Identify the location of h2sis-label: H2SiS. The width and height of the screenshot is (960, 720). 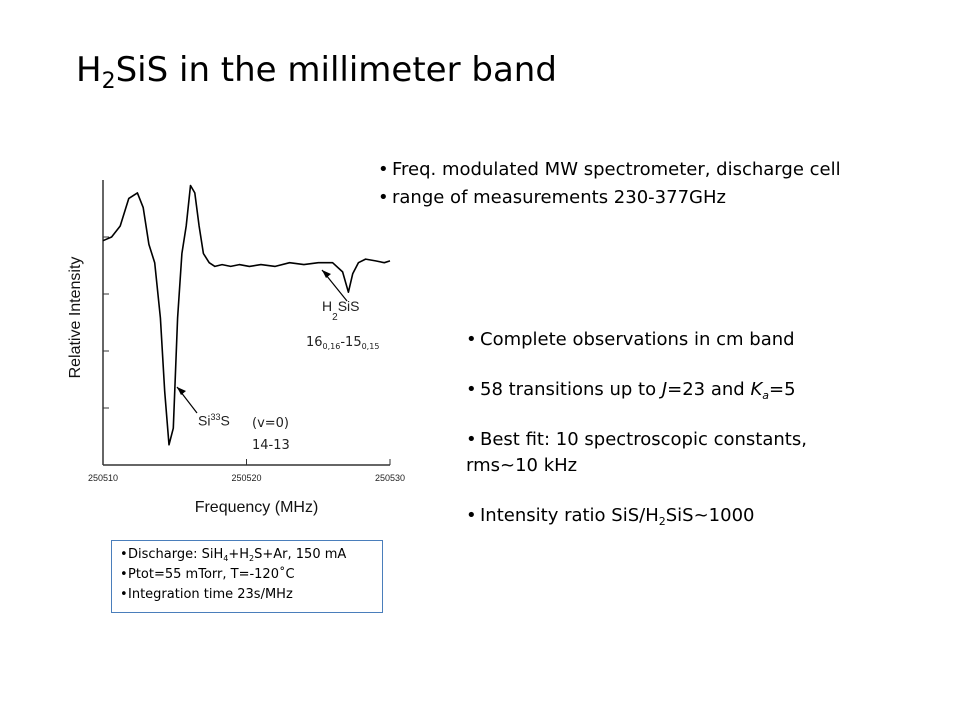
(341, 310).